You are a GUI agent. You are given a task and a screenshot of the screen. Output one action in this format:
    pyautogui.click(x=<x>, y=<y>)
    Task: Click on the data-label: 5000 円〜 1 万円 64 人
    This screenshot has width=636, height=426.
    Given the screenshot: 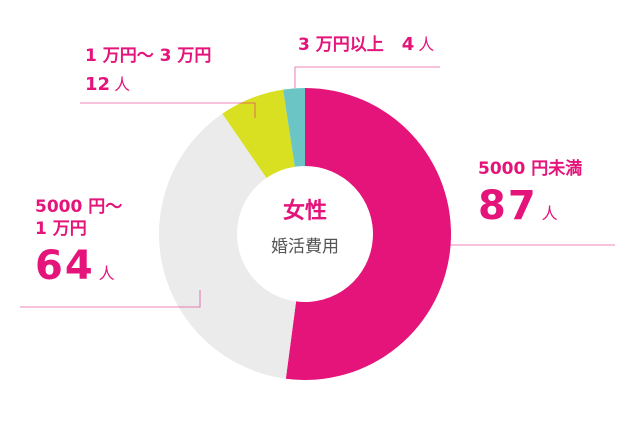 What is the action you would take?
    pyautogui.click(x=78, y=244)
    